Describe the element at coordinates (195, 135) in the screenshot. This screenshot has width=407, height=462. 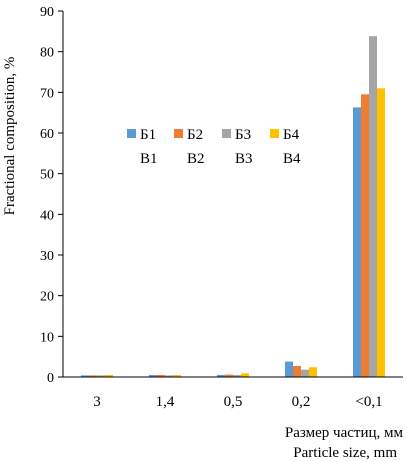
I see `legend-label-line1: Б2` at that location.